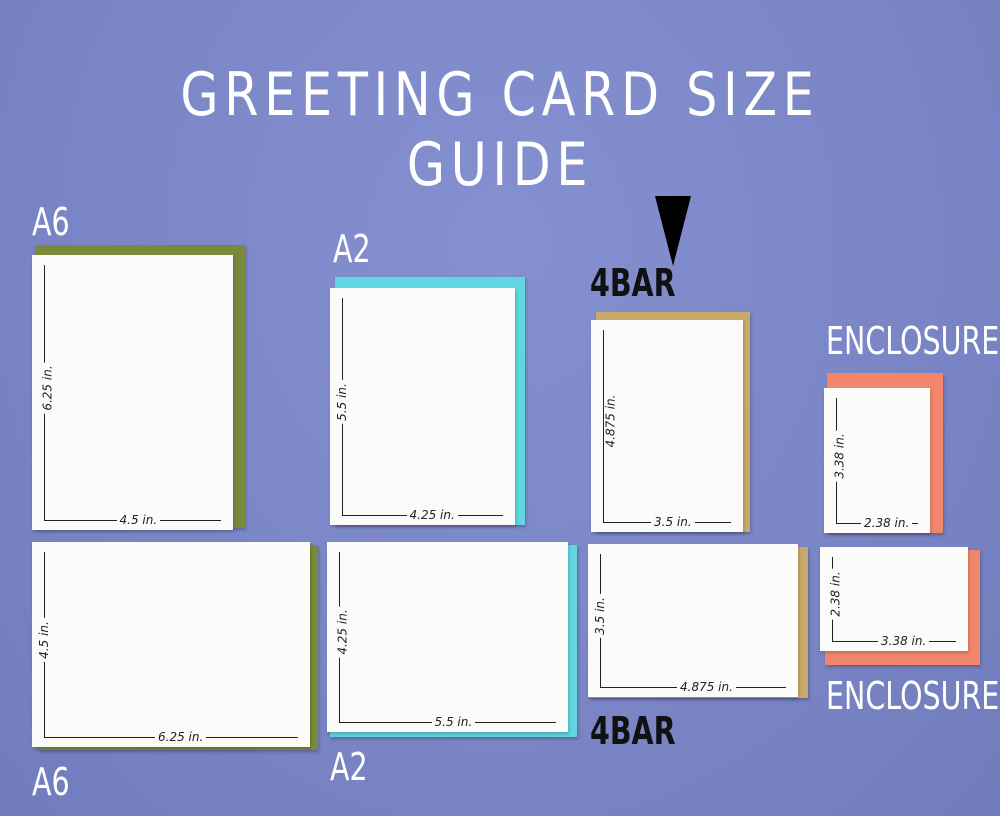 Image resolution: width=1000 pixels, height=816 pixels. Describe the element at coordinates (342, 401) in the screenshot. I see `height-label: 5.5 in.` at that location.